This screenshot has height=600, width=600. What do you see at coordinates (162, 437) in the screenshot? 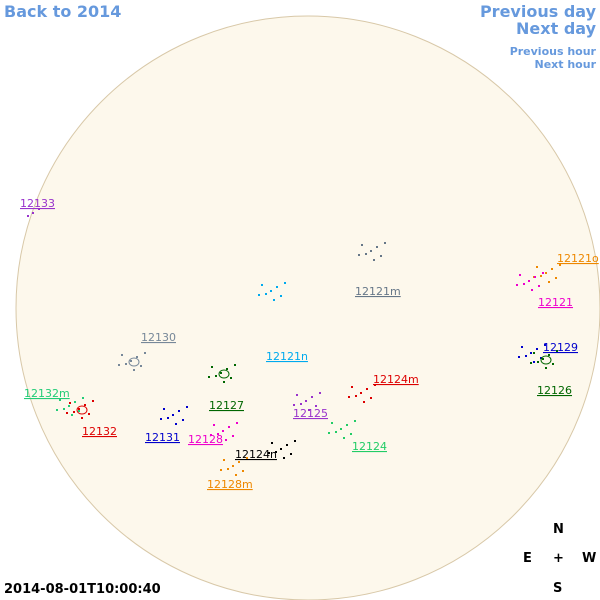
I see `region-label: 12131` at bounding box center [162, 437].